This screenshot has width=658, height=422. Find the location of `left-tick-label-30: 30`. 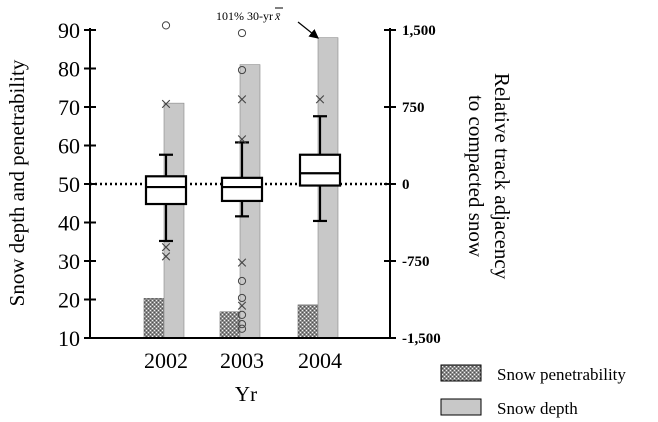

left-tick-label-30: 30 is located at coordinates (69, 261).